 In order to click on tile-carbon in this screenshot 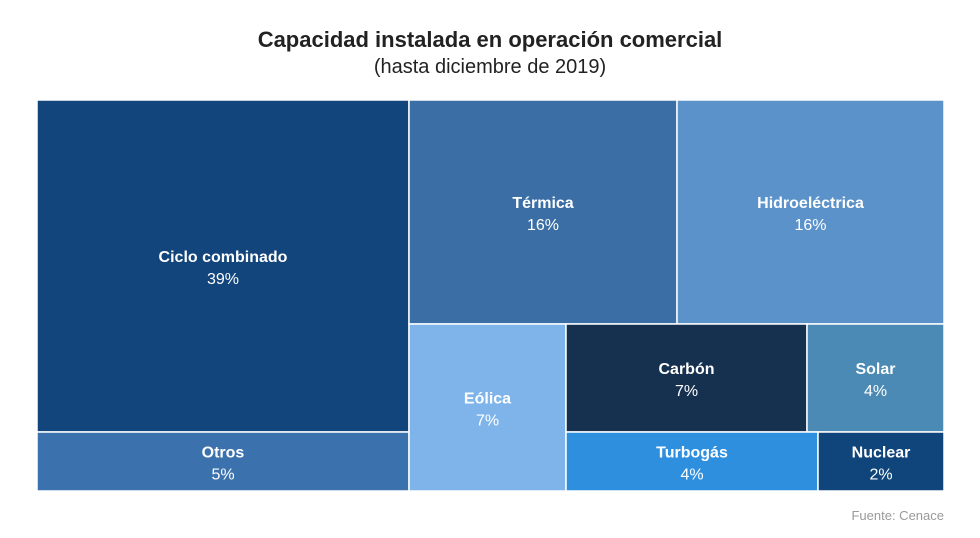, I will do `click(686, 378)`.